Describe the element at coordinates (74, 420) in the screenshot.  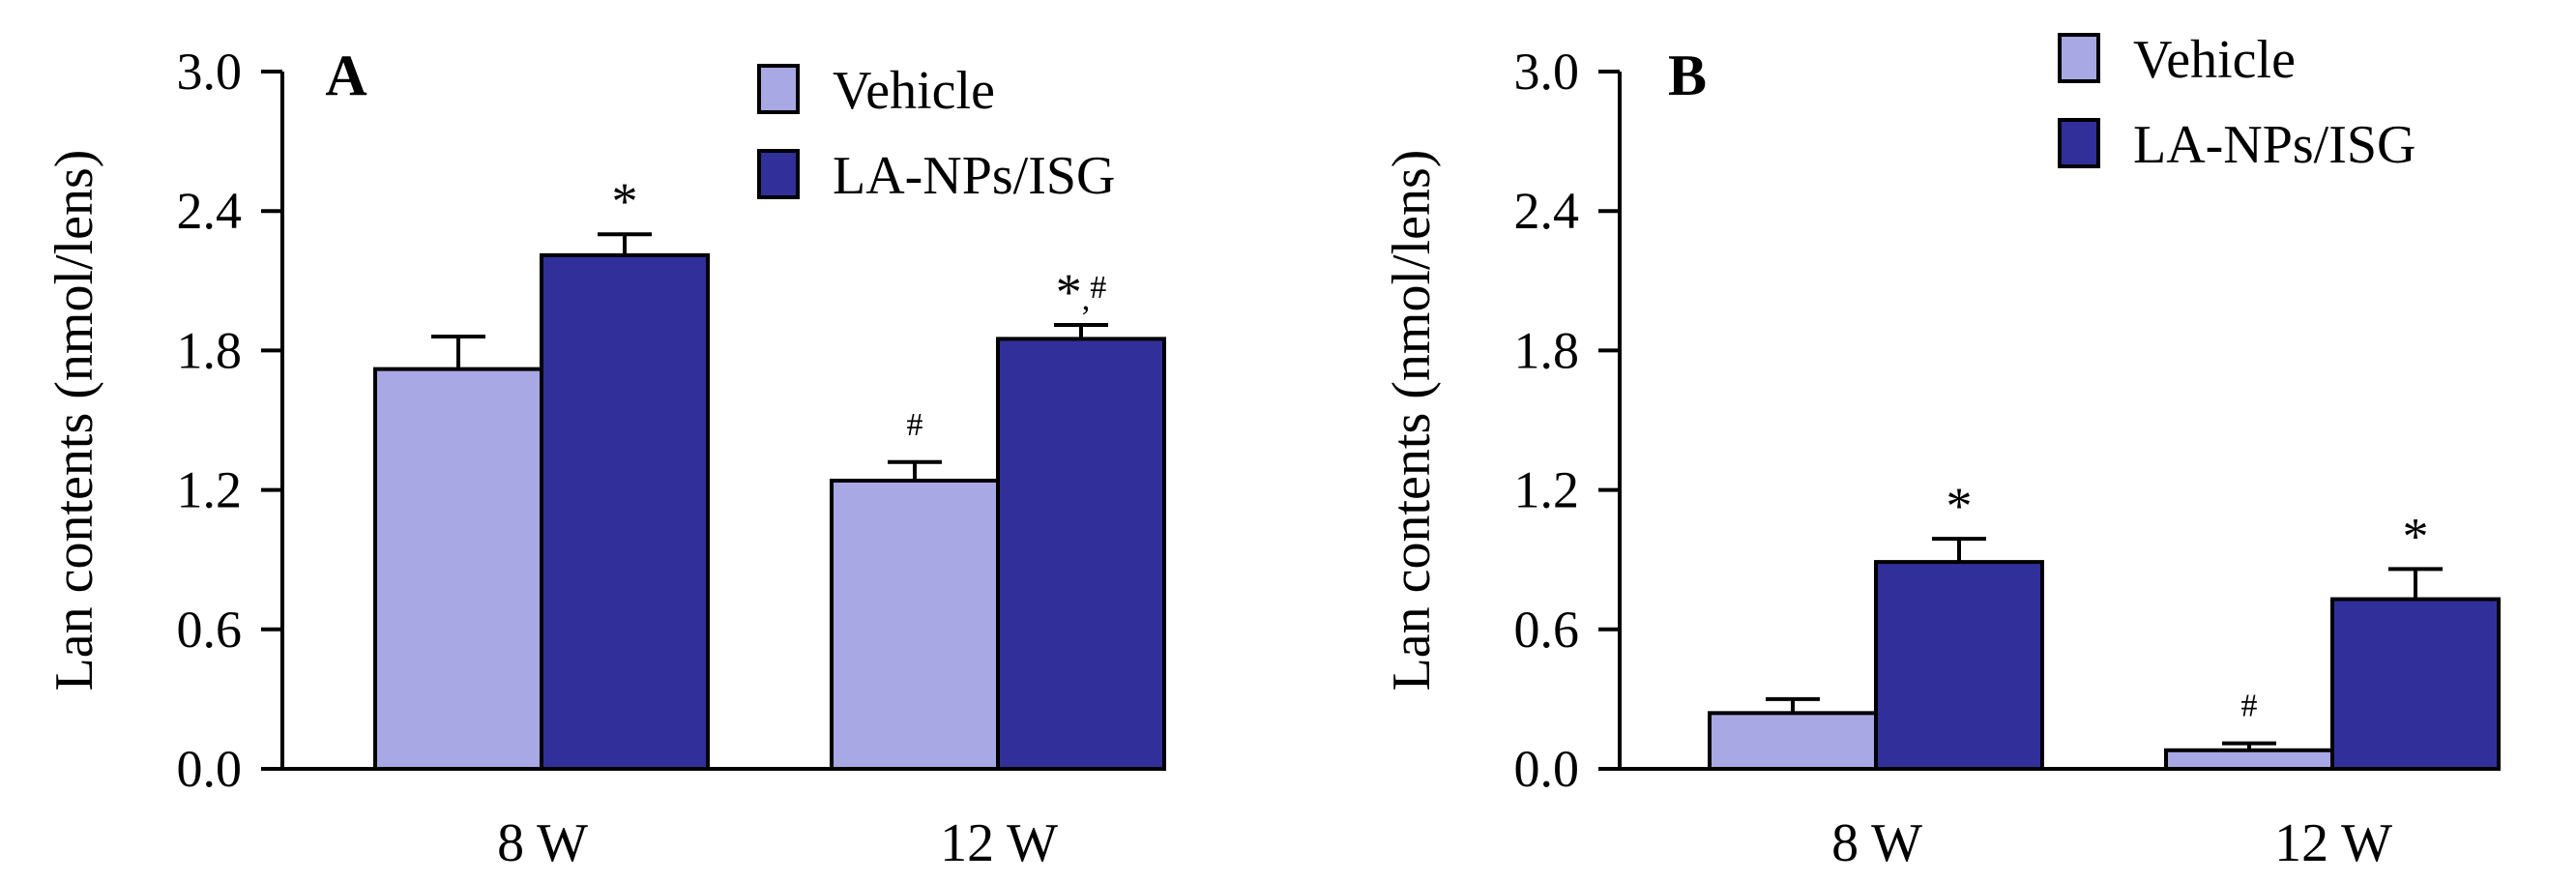
I see `panel-a-y-axis-title: Lan contents (nmol/lens)` at that location.